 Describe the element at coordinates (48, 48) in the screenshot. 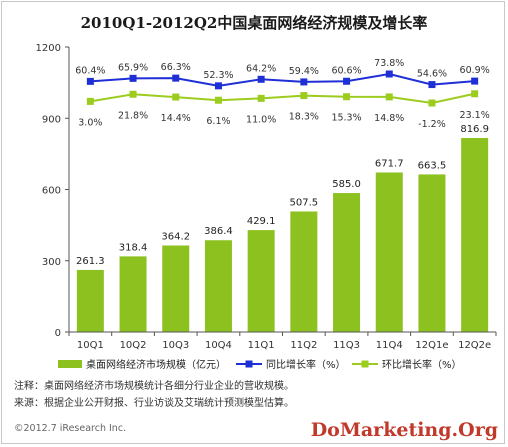

I see `y-tick-label: 1200` at that location.